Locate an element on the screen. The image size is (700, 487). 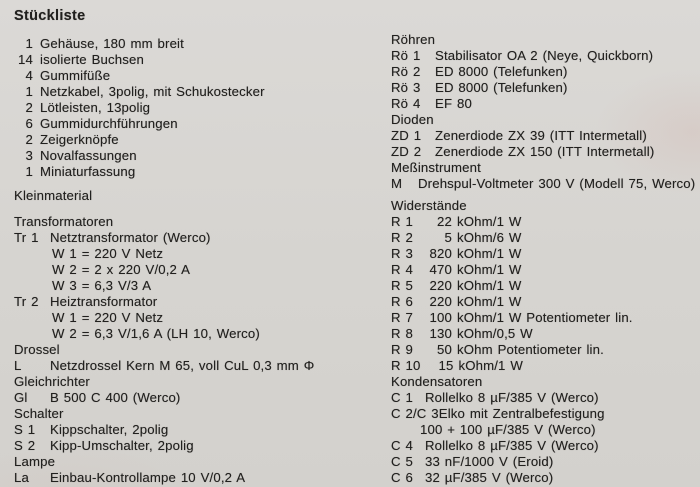
part-qty: 4 is located at coordinates (29, 75).